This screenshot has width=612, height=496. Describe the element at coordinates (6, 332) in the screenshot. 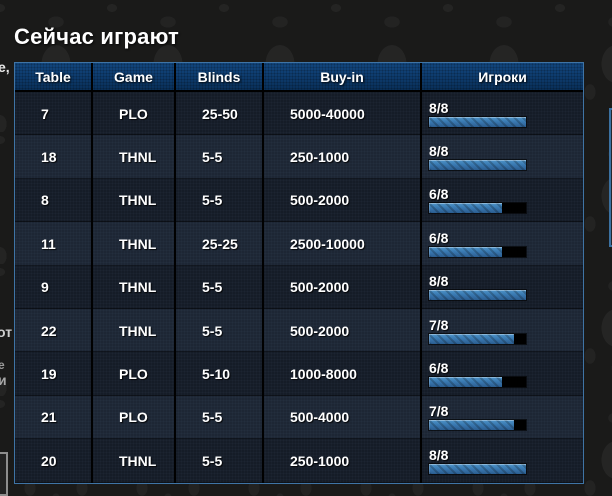

I see `clipped-text-fragment: от` at that location.